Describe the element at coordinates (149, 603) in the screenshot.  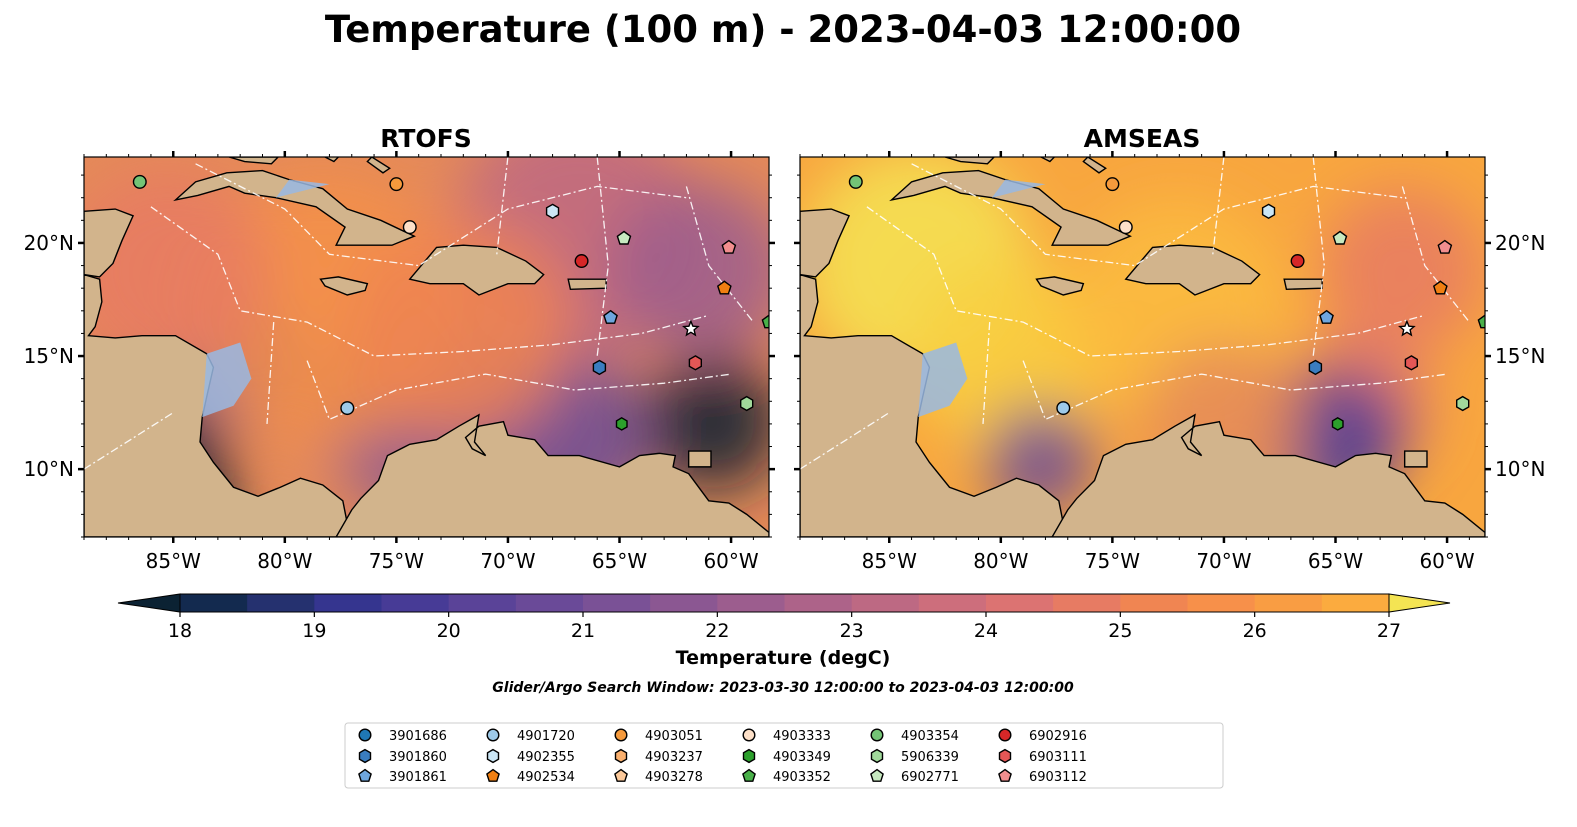
I see `colorbar-extend-min` at that location.